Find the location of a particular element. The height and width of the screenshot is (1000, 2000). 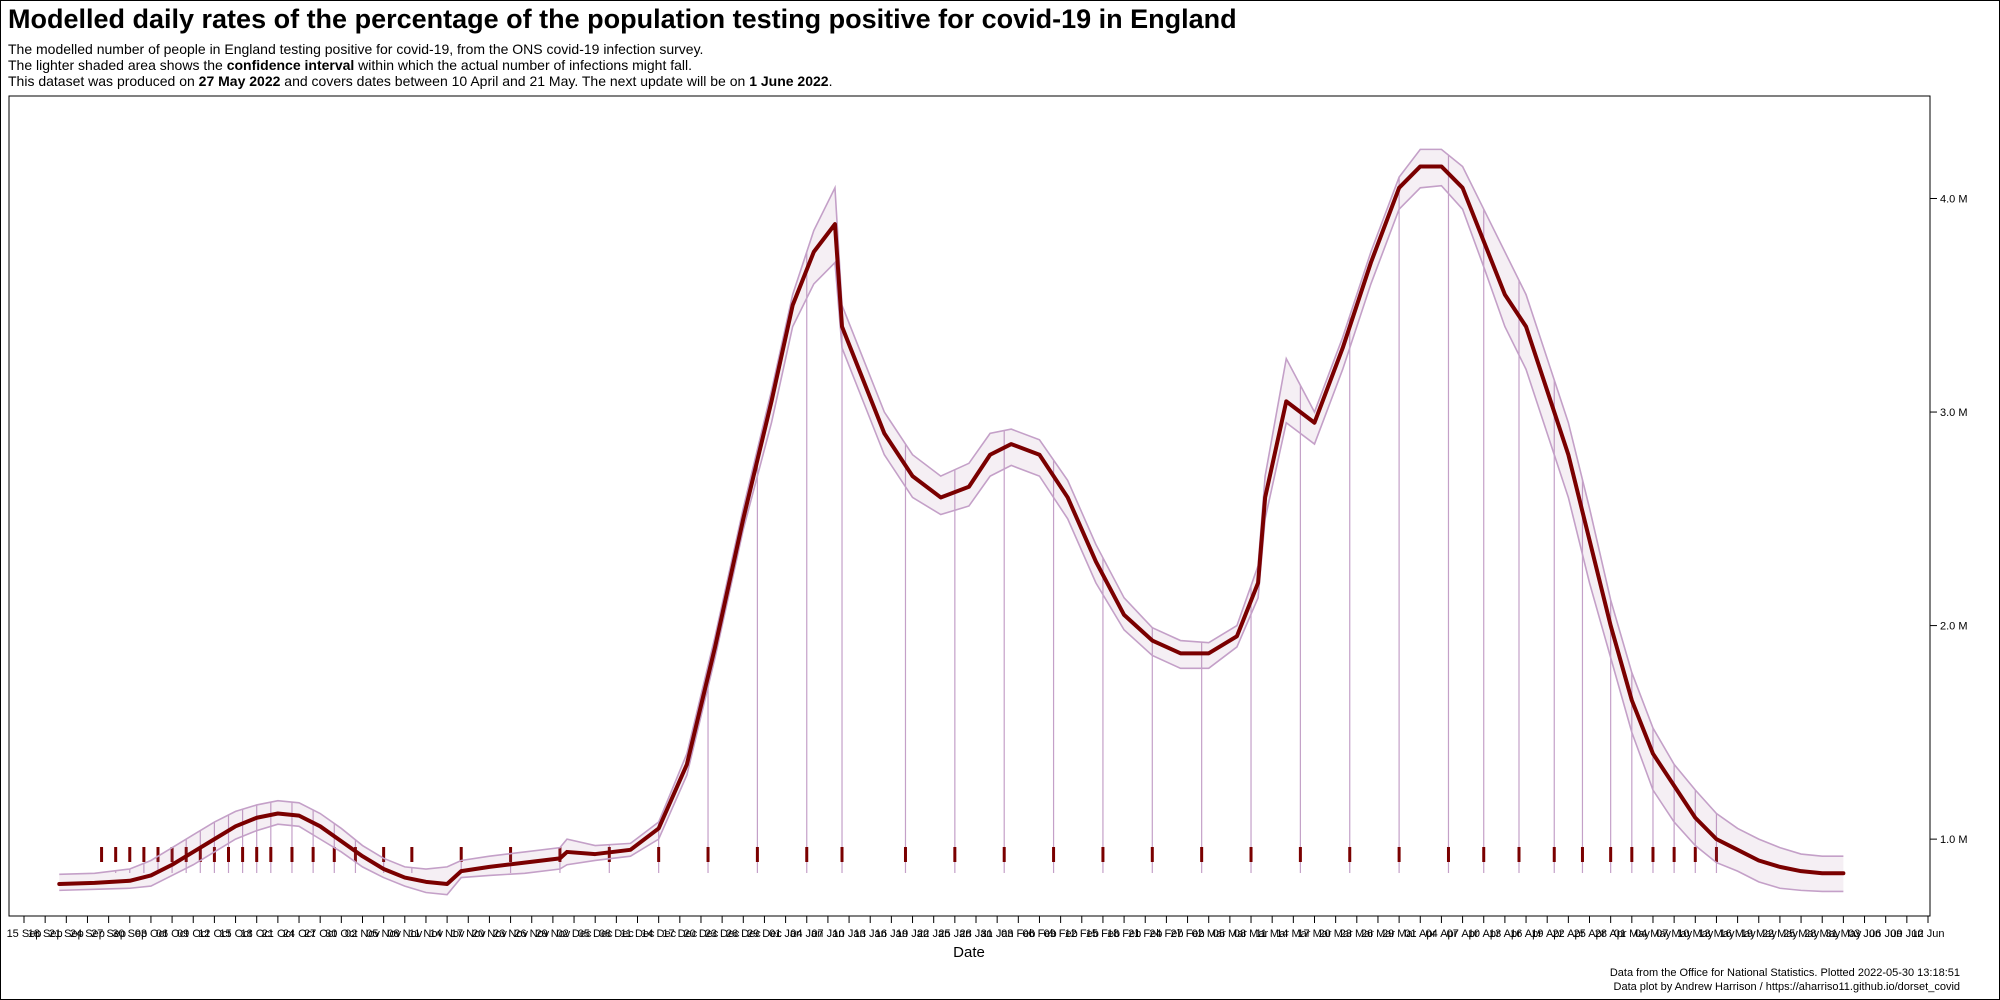

x-tick-label: 09 Jun is located at coordinates (1906, 934).